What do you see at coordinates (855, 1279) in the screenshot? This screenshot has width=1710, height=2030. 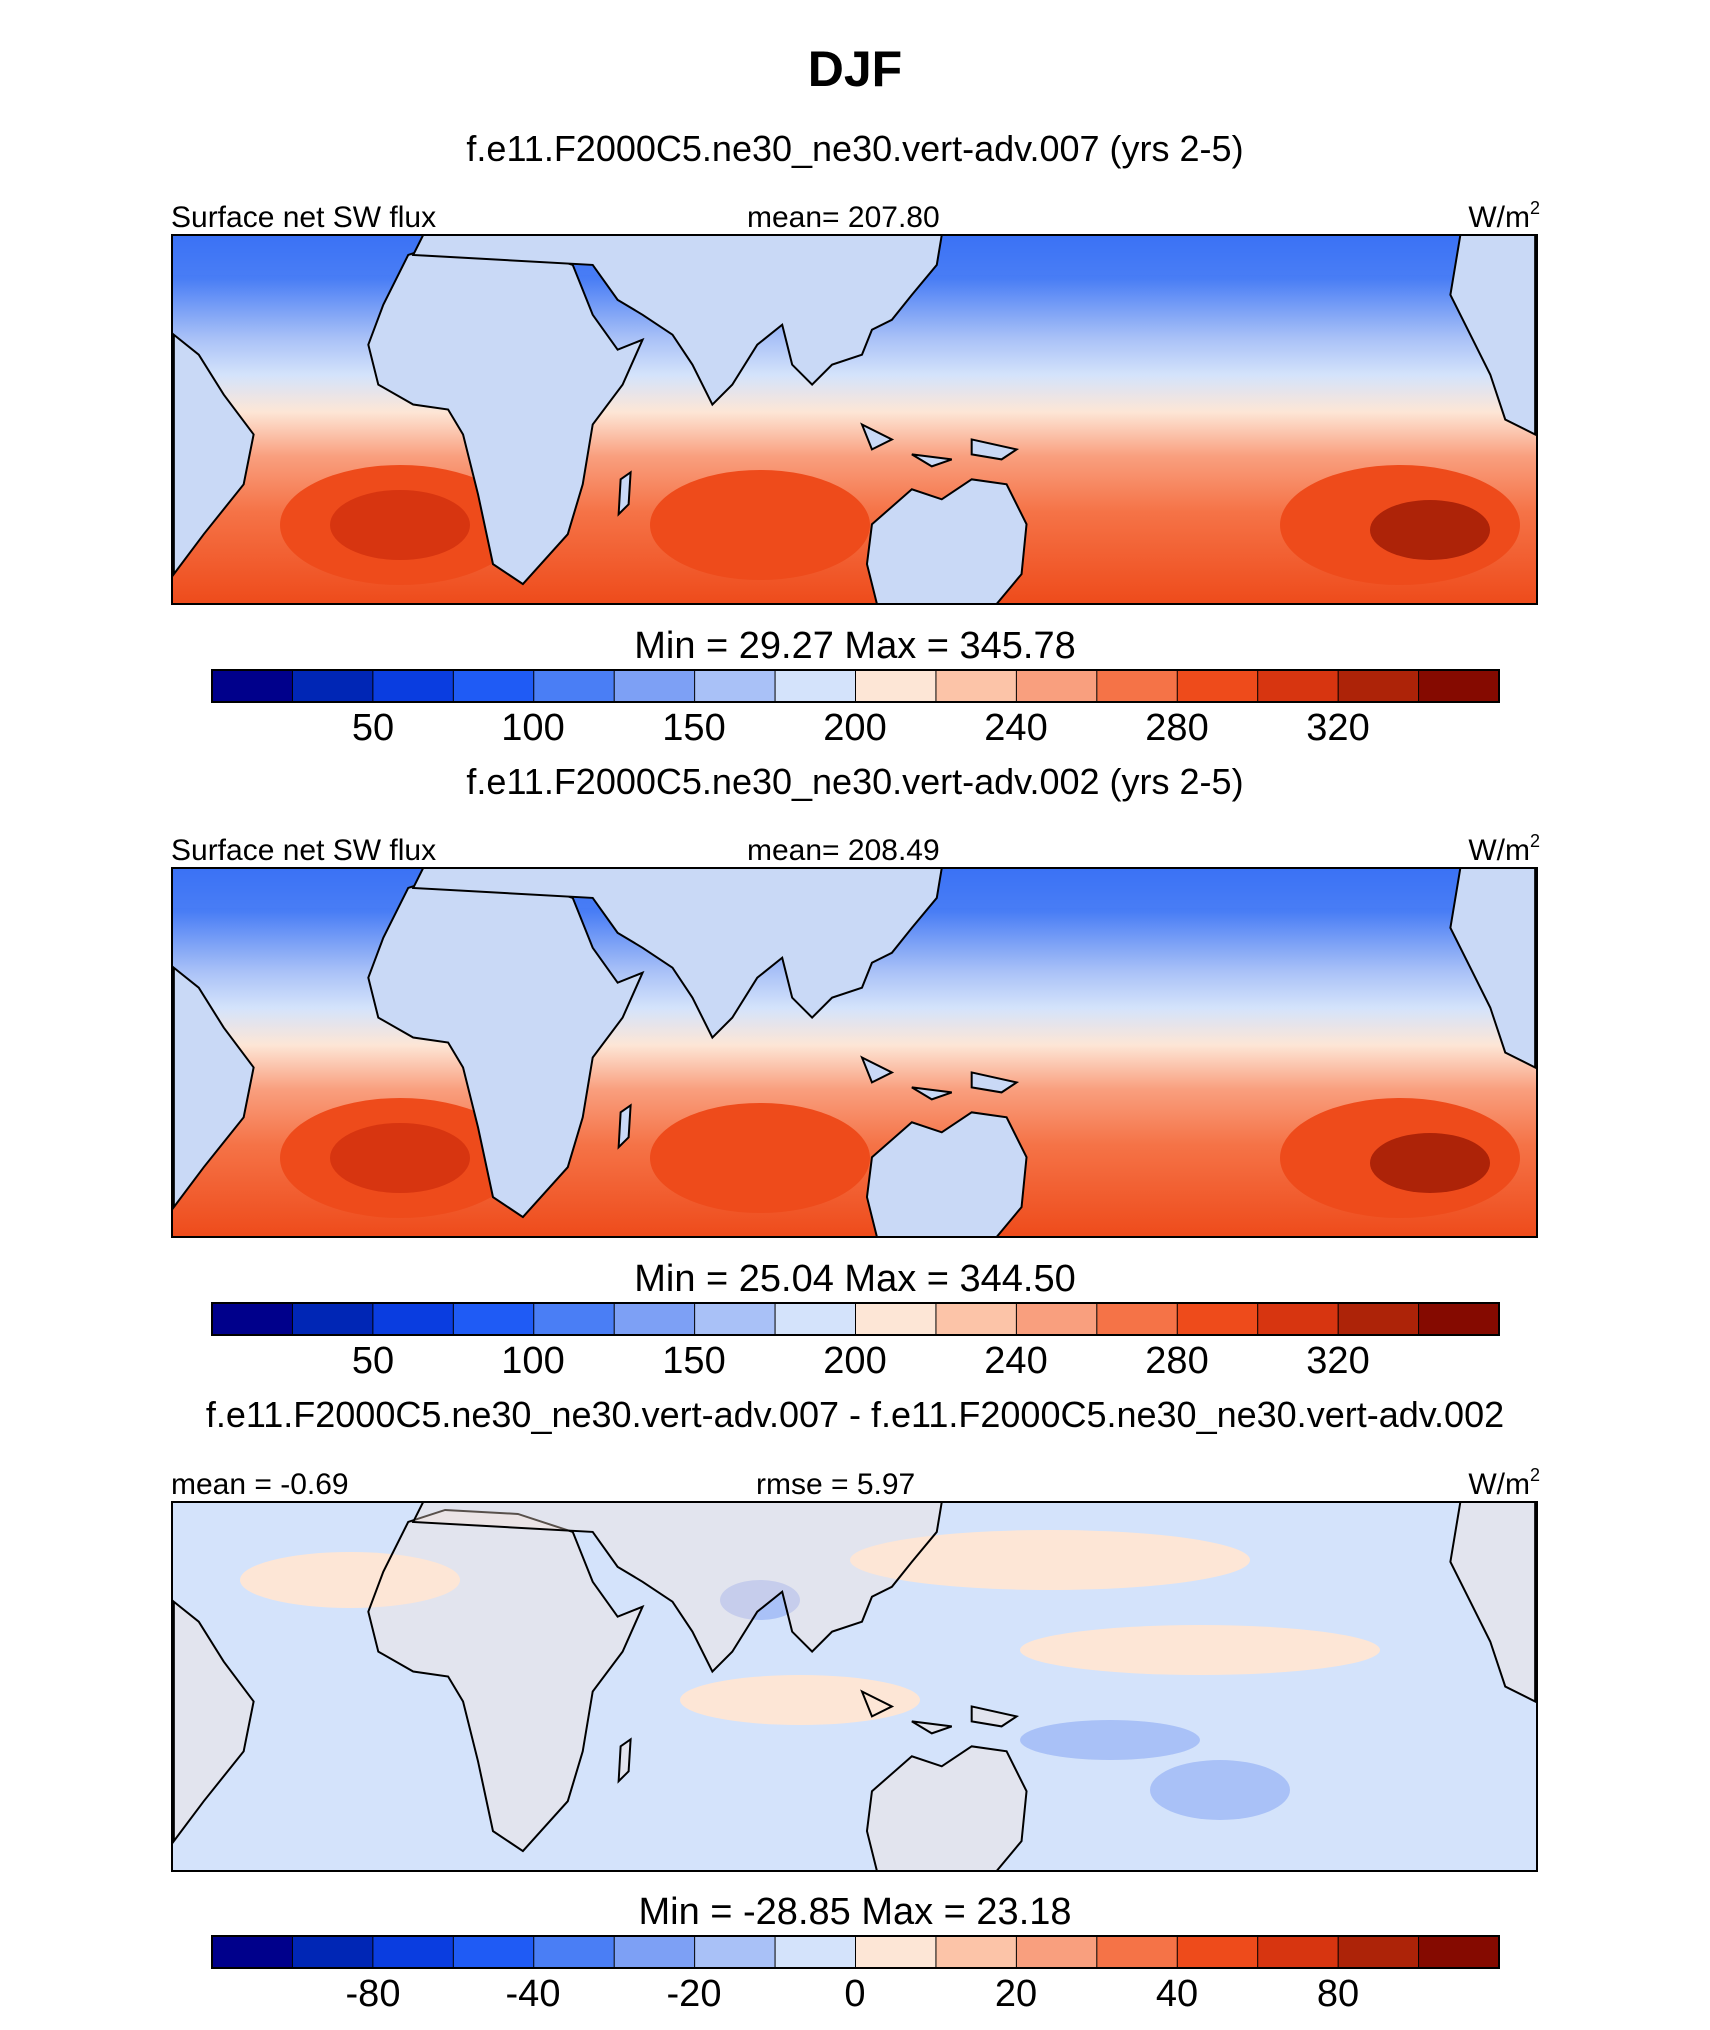 I see `panel-minmax-label: Min = 25.04 Max = 344.50` at bounding box center [855, 1279].